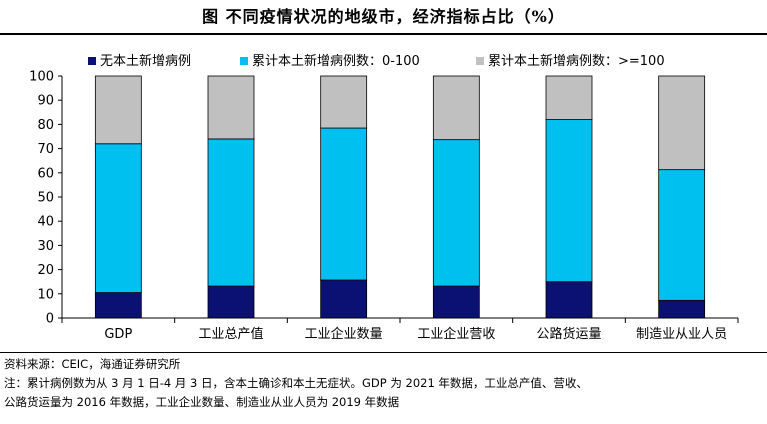 The height and width of the screenshot is (424, 767). I want to click on x-tick-label: 公路货运量, so click(568, 334).